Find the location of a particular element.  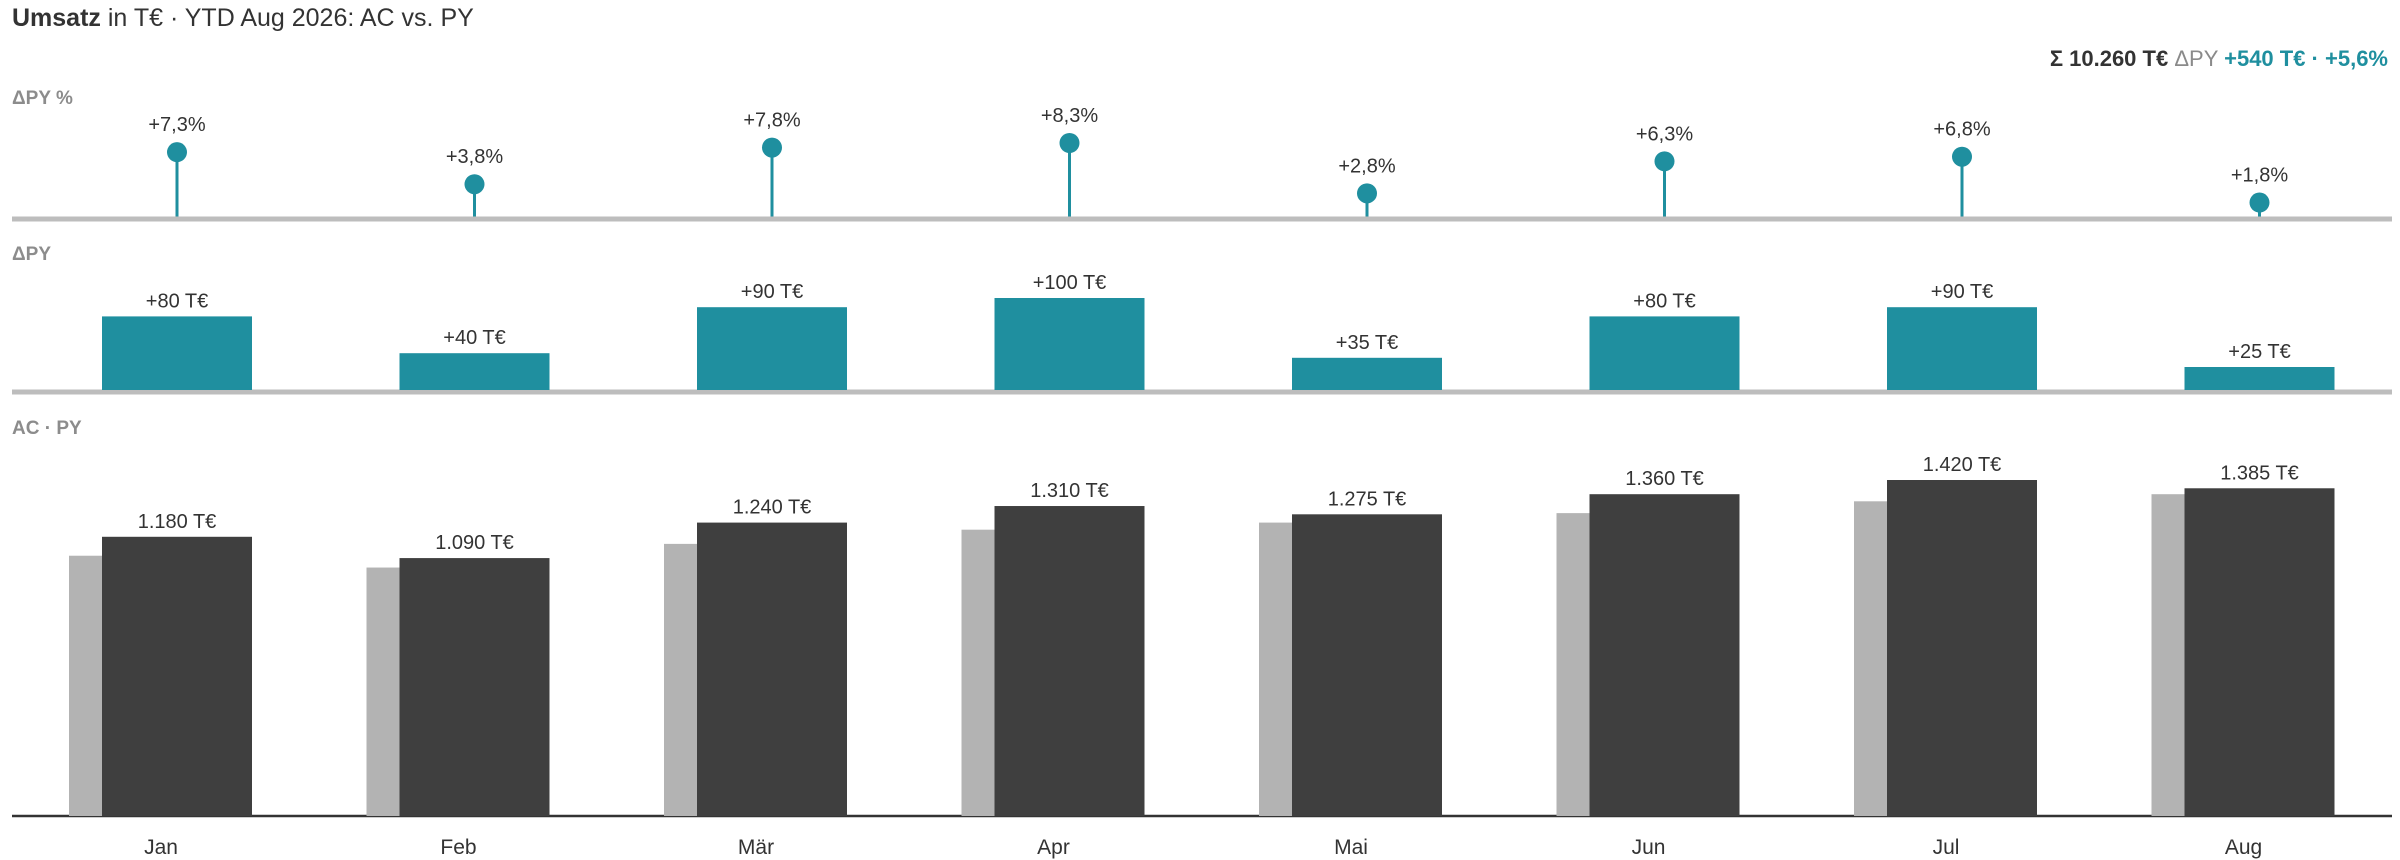

x-tick-label-7: Aug is located at coordinates (2243, 847).